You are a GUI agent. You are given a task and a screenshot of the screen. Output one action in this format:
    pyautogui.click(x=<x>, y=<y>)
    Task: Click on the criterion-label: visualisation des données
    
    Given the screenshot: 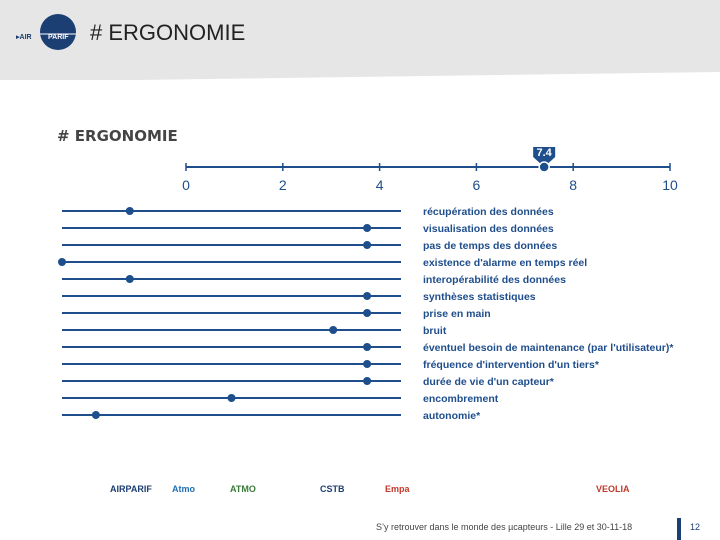 What is the action you would take?
    pyautogui.click(x=488, y=229)
    